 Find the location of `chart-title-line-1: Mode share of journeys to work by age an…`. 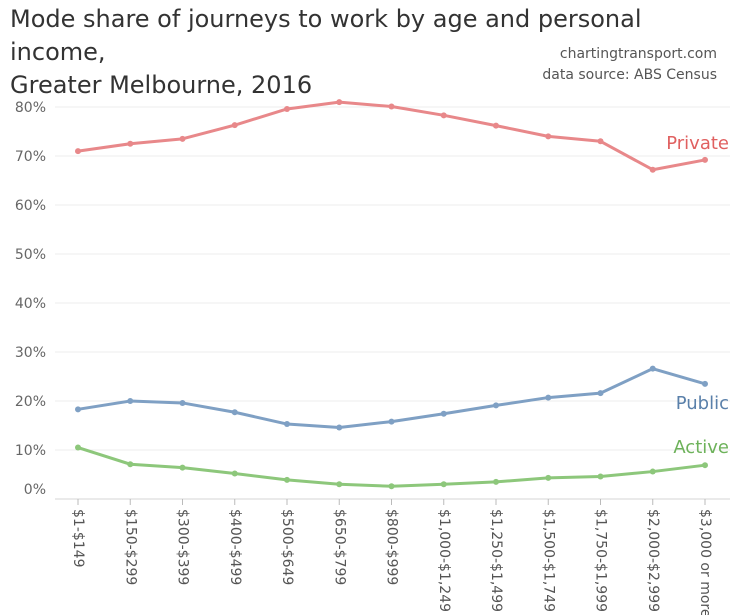

chart-title-line-1: Mode share of journeys to work by age an… is located at coordinates (326, 35).